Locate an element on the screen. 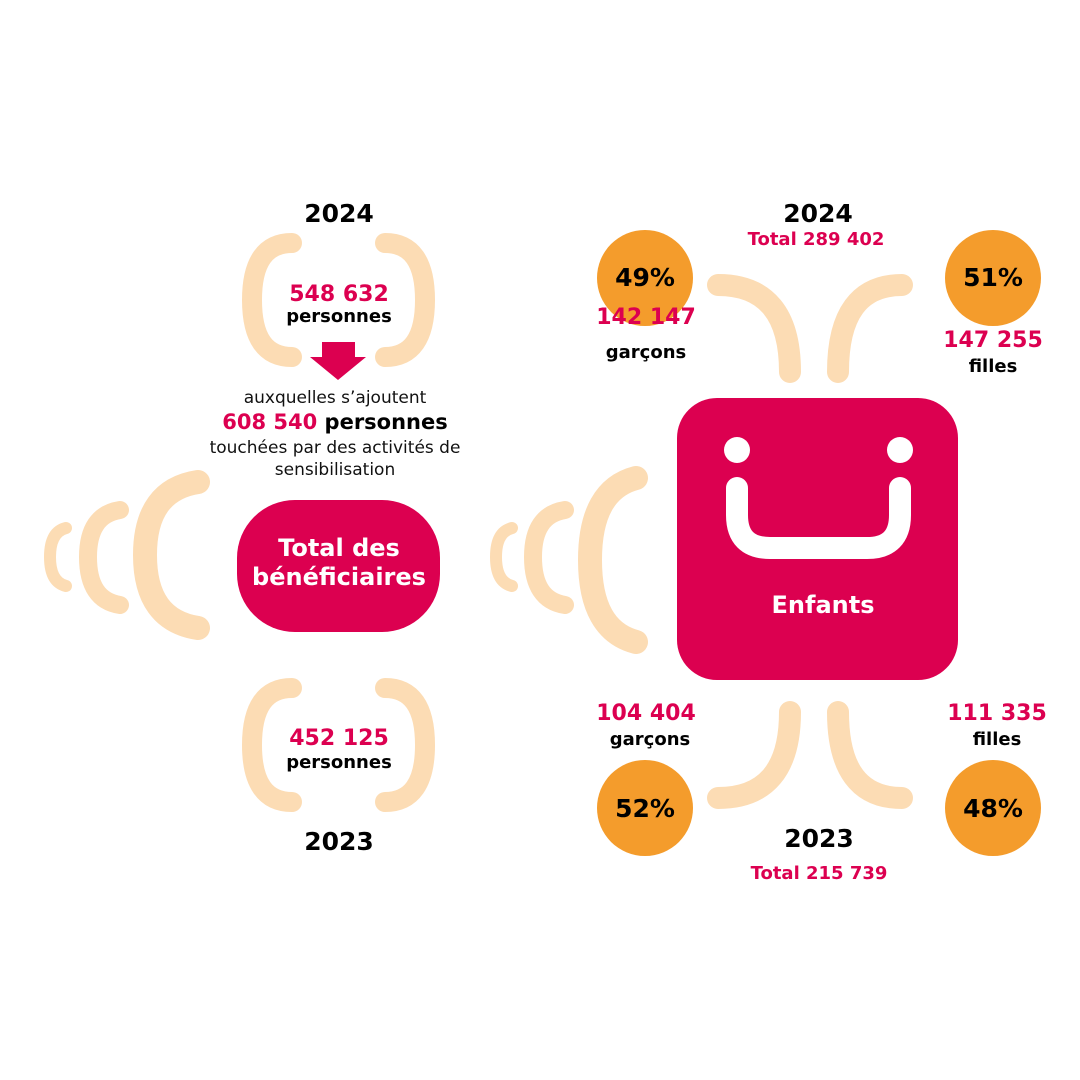 Image resolution: width=1080 pixels, height=1080 pixels. total-pill is located at coordinates (338, 566).